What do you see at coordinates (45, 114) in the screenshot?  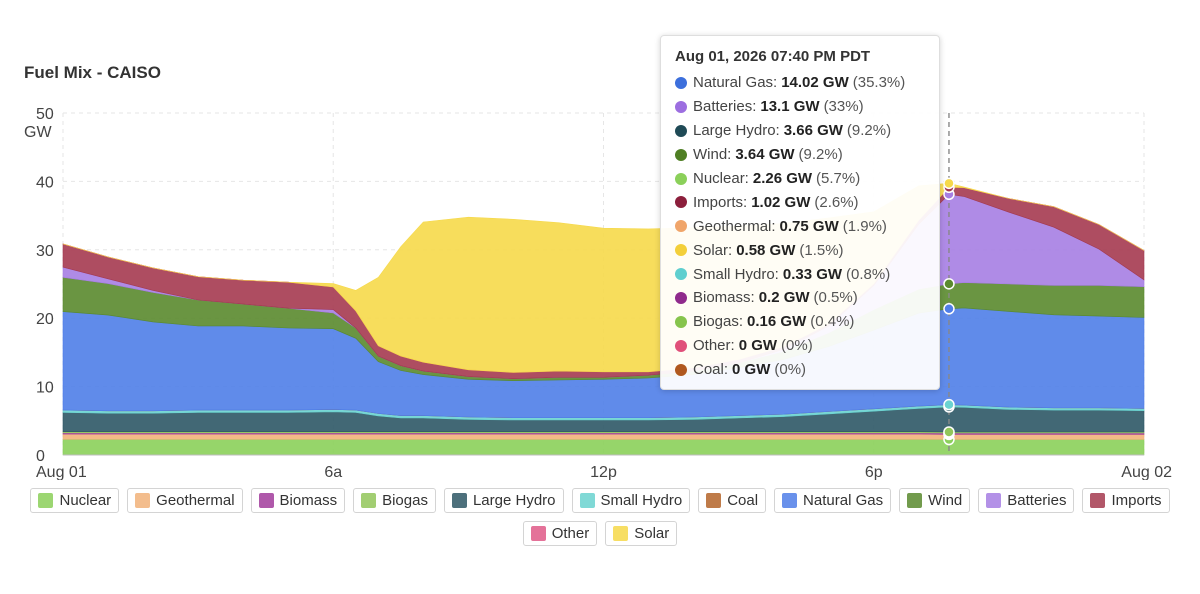 I see `y-tick-label: 50` at bounding box center [45, 114].